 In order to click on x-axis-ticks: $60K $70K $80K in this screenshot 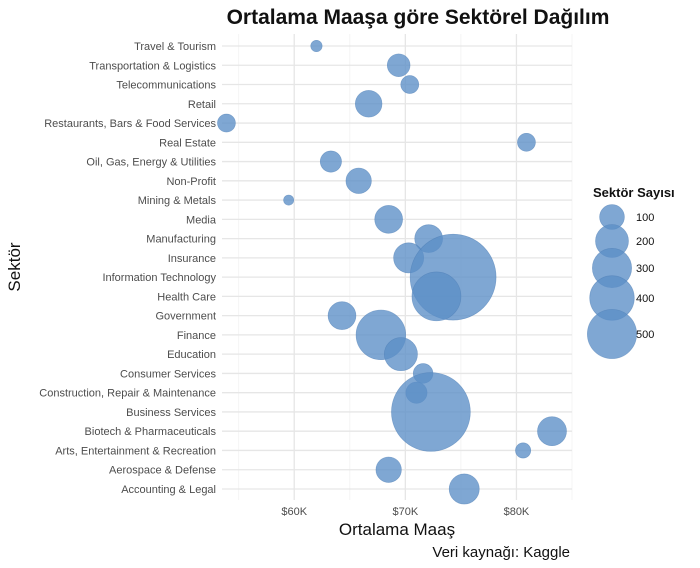, I will do `click(405, 512)`.